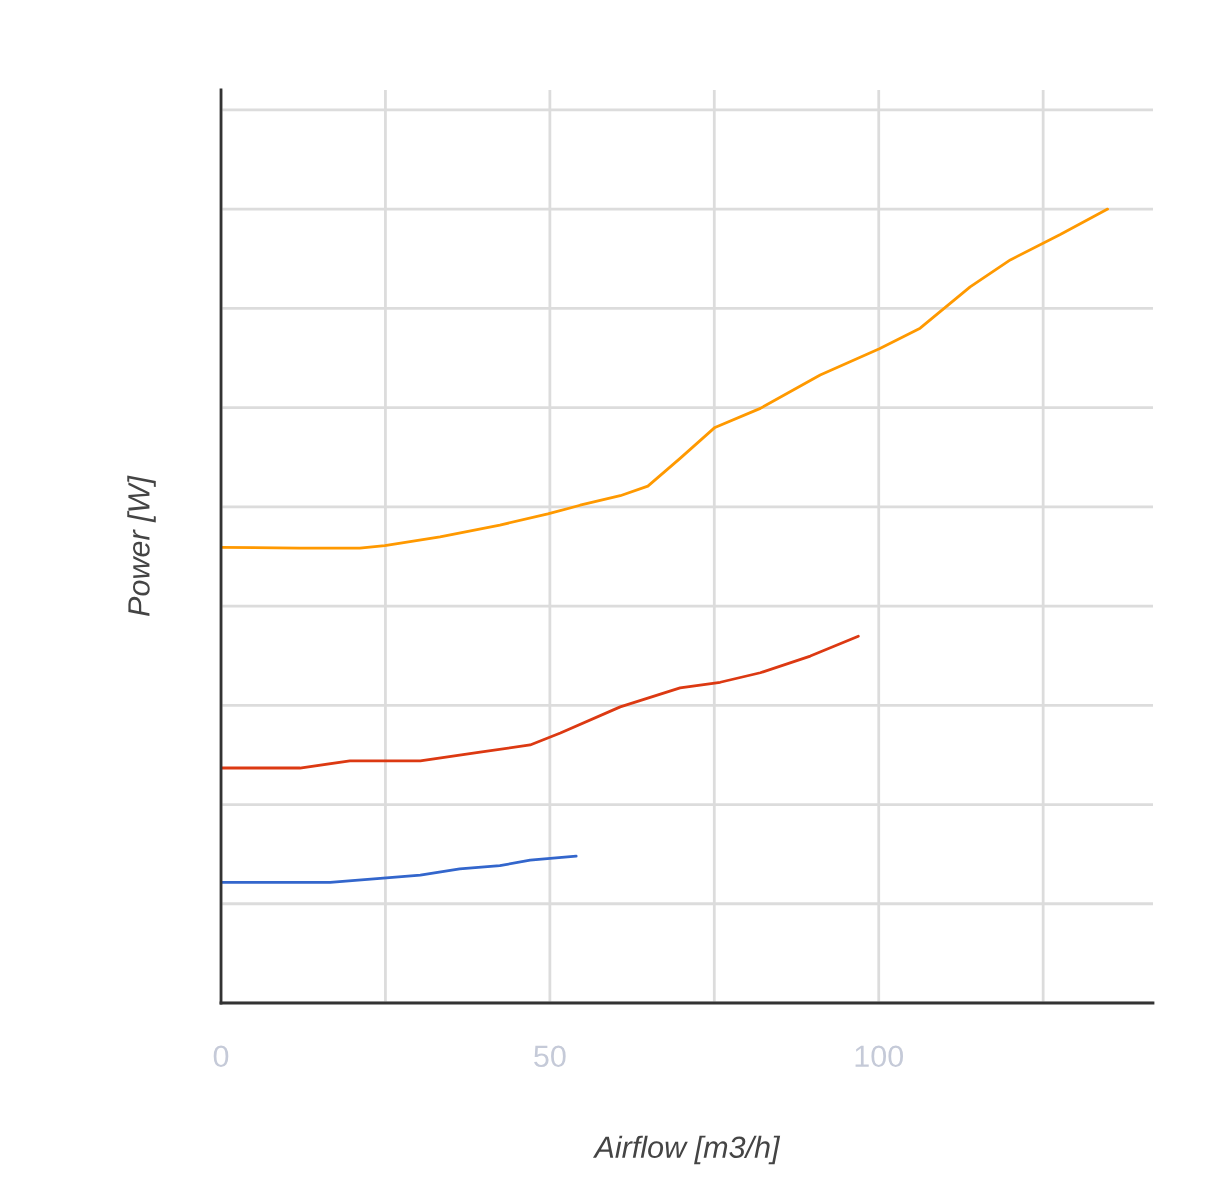 This screenshot has height=1188, width=1210. What do you see at coordinates (550, 1056) in the screenshot?
I see `x-tick-label: 50` at bounding box center [550, 1056].